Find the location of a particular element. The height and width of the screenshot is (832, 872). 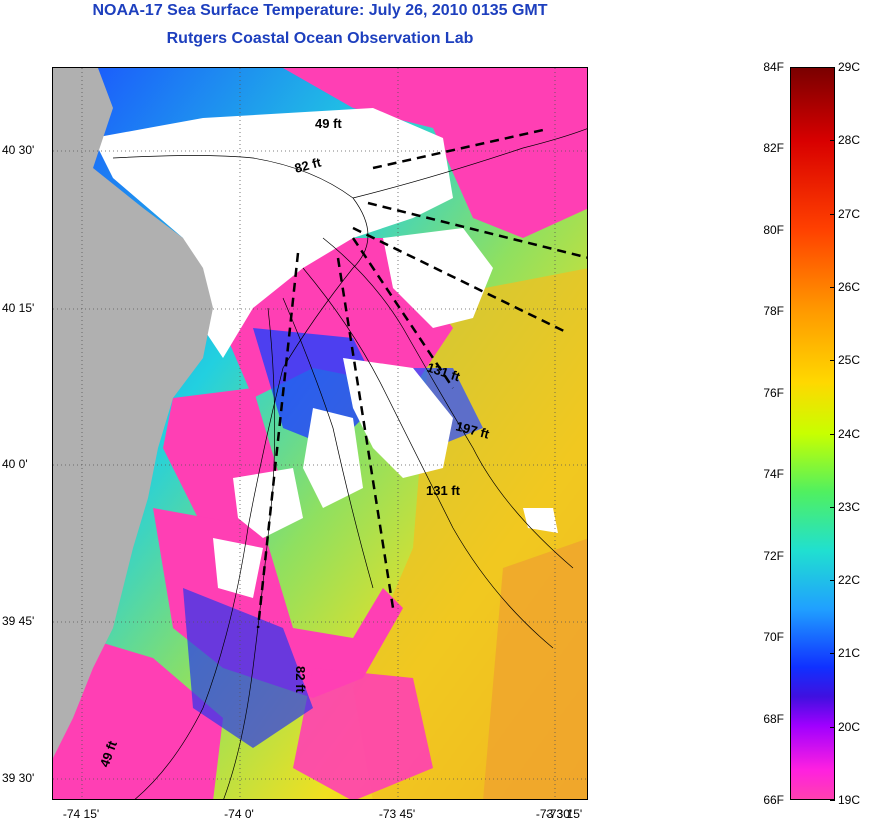

colorbar-fahrenheit-label: 76F is located at coordinates (773, 392).